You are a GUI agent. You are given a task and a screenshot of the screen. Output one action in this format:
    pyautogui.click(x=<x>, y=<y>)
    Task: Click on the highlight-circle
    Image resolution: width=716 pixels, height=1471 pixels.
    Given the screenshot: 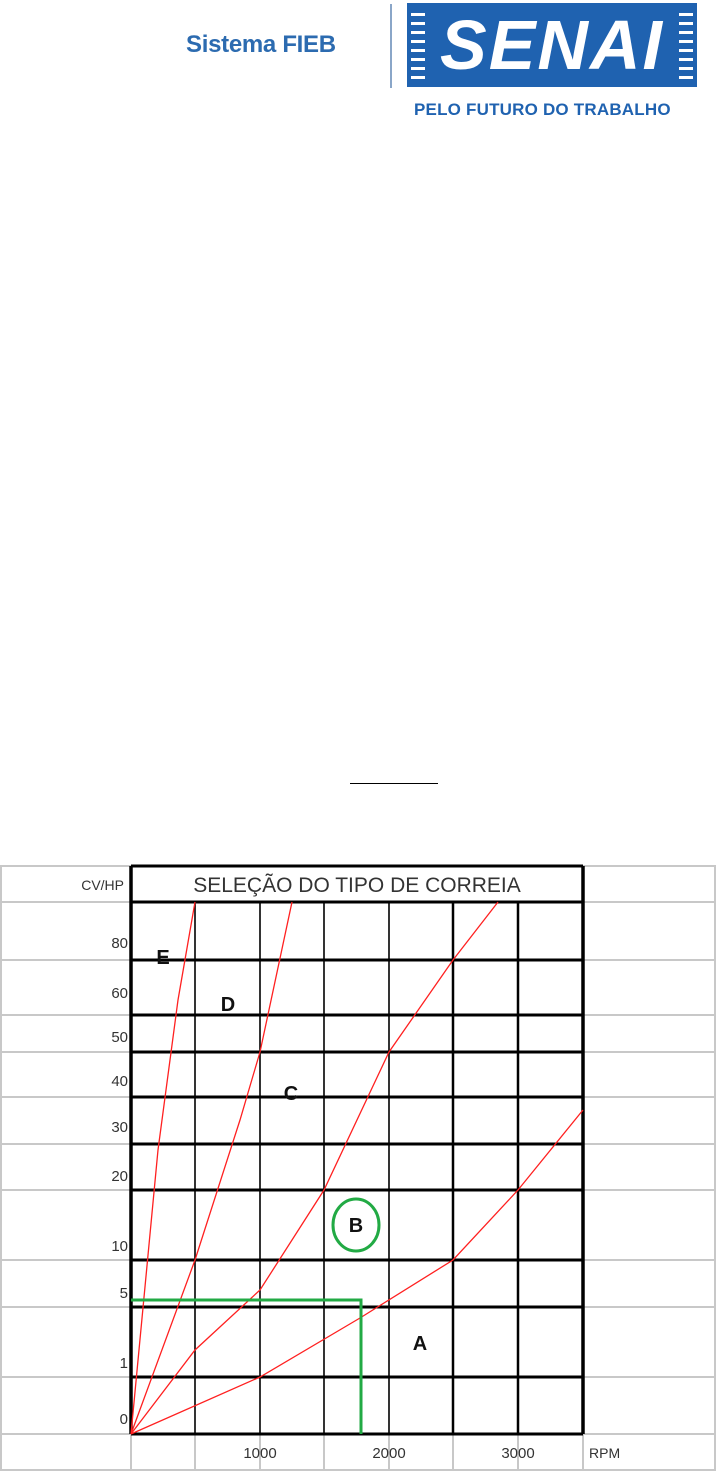 What is the action you would take?
    pyautogui.click(x=356, y=1225)
    